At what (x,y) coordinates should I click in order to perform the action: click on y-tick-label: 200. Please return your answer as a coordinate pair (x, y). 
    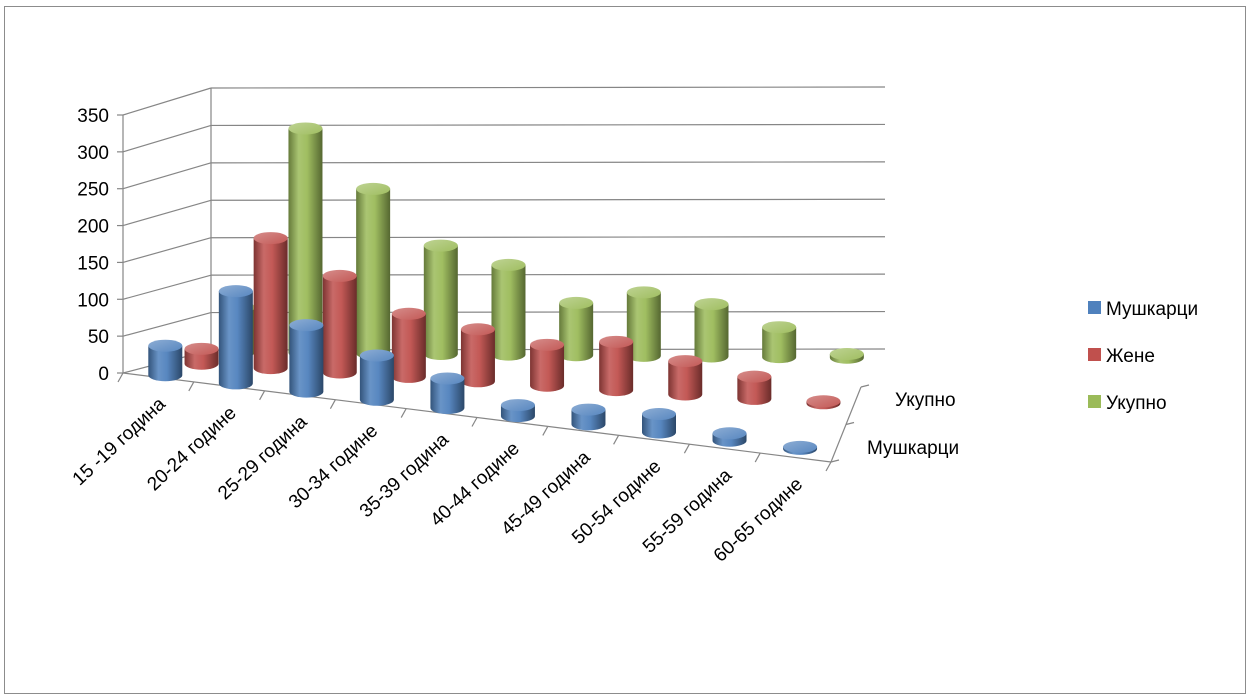
    Looking at the image, I should click on (93, 227).